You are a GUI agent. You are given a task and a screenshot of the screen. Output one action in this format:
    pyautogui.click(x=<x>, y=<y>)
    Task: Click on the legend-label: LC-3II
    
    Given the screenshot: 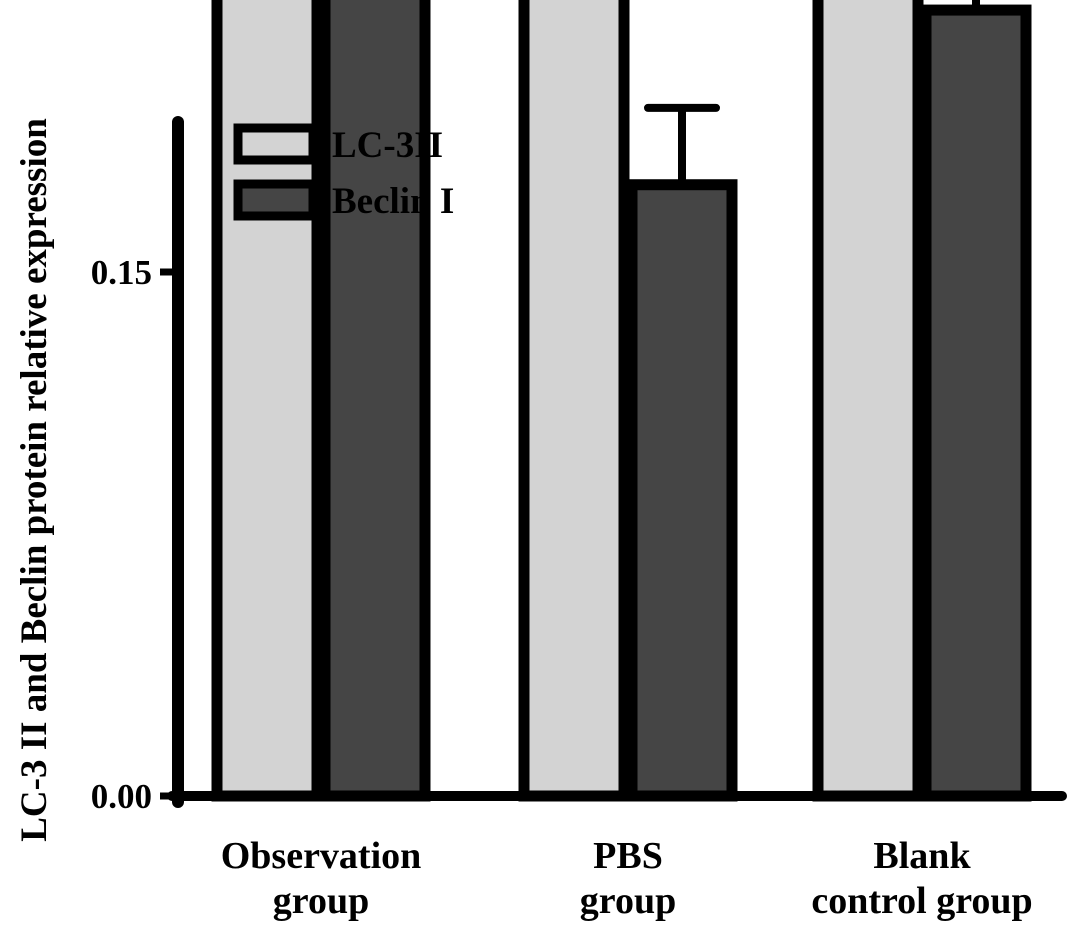 What is the action you would take?
    pyautogui.click(x=387, y=145)
    